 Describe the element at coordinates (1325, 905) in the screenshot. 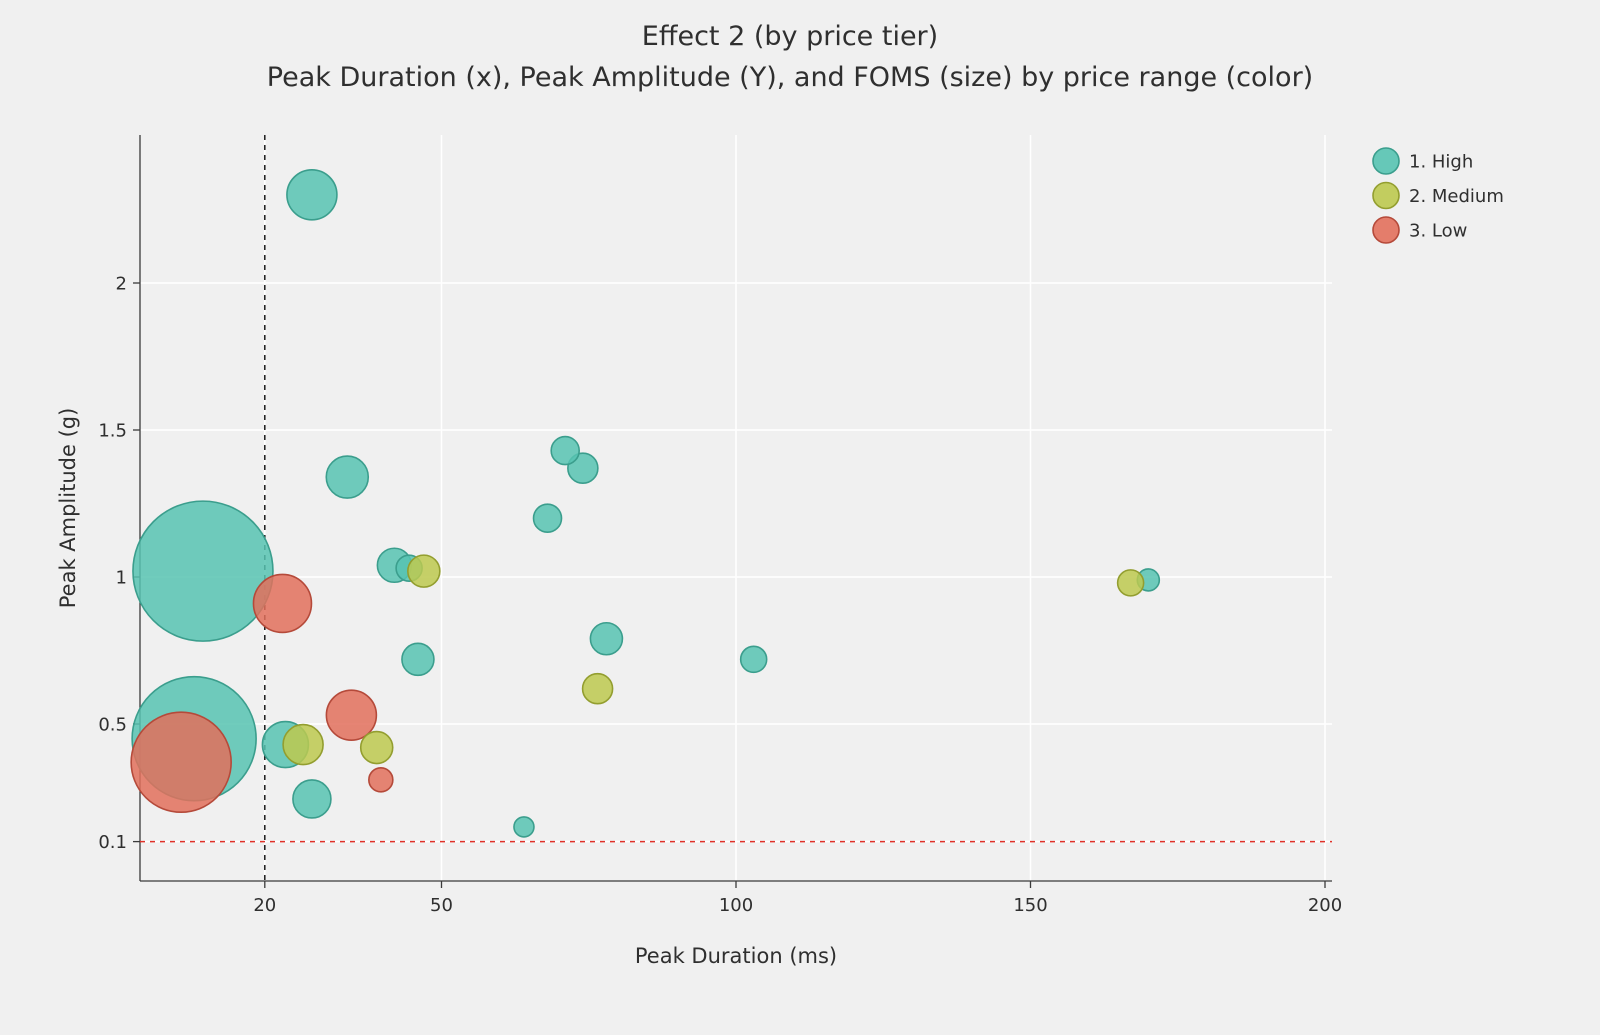

I see `x-tick-label: 200` at that location.